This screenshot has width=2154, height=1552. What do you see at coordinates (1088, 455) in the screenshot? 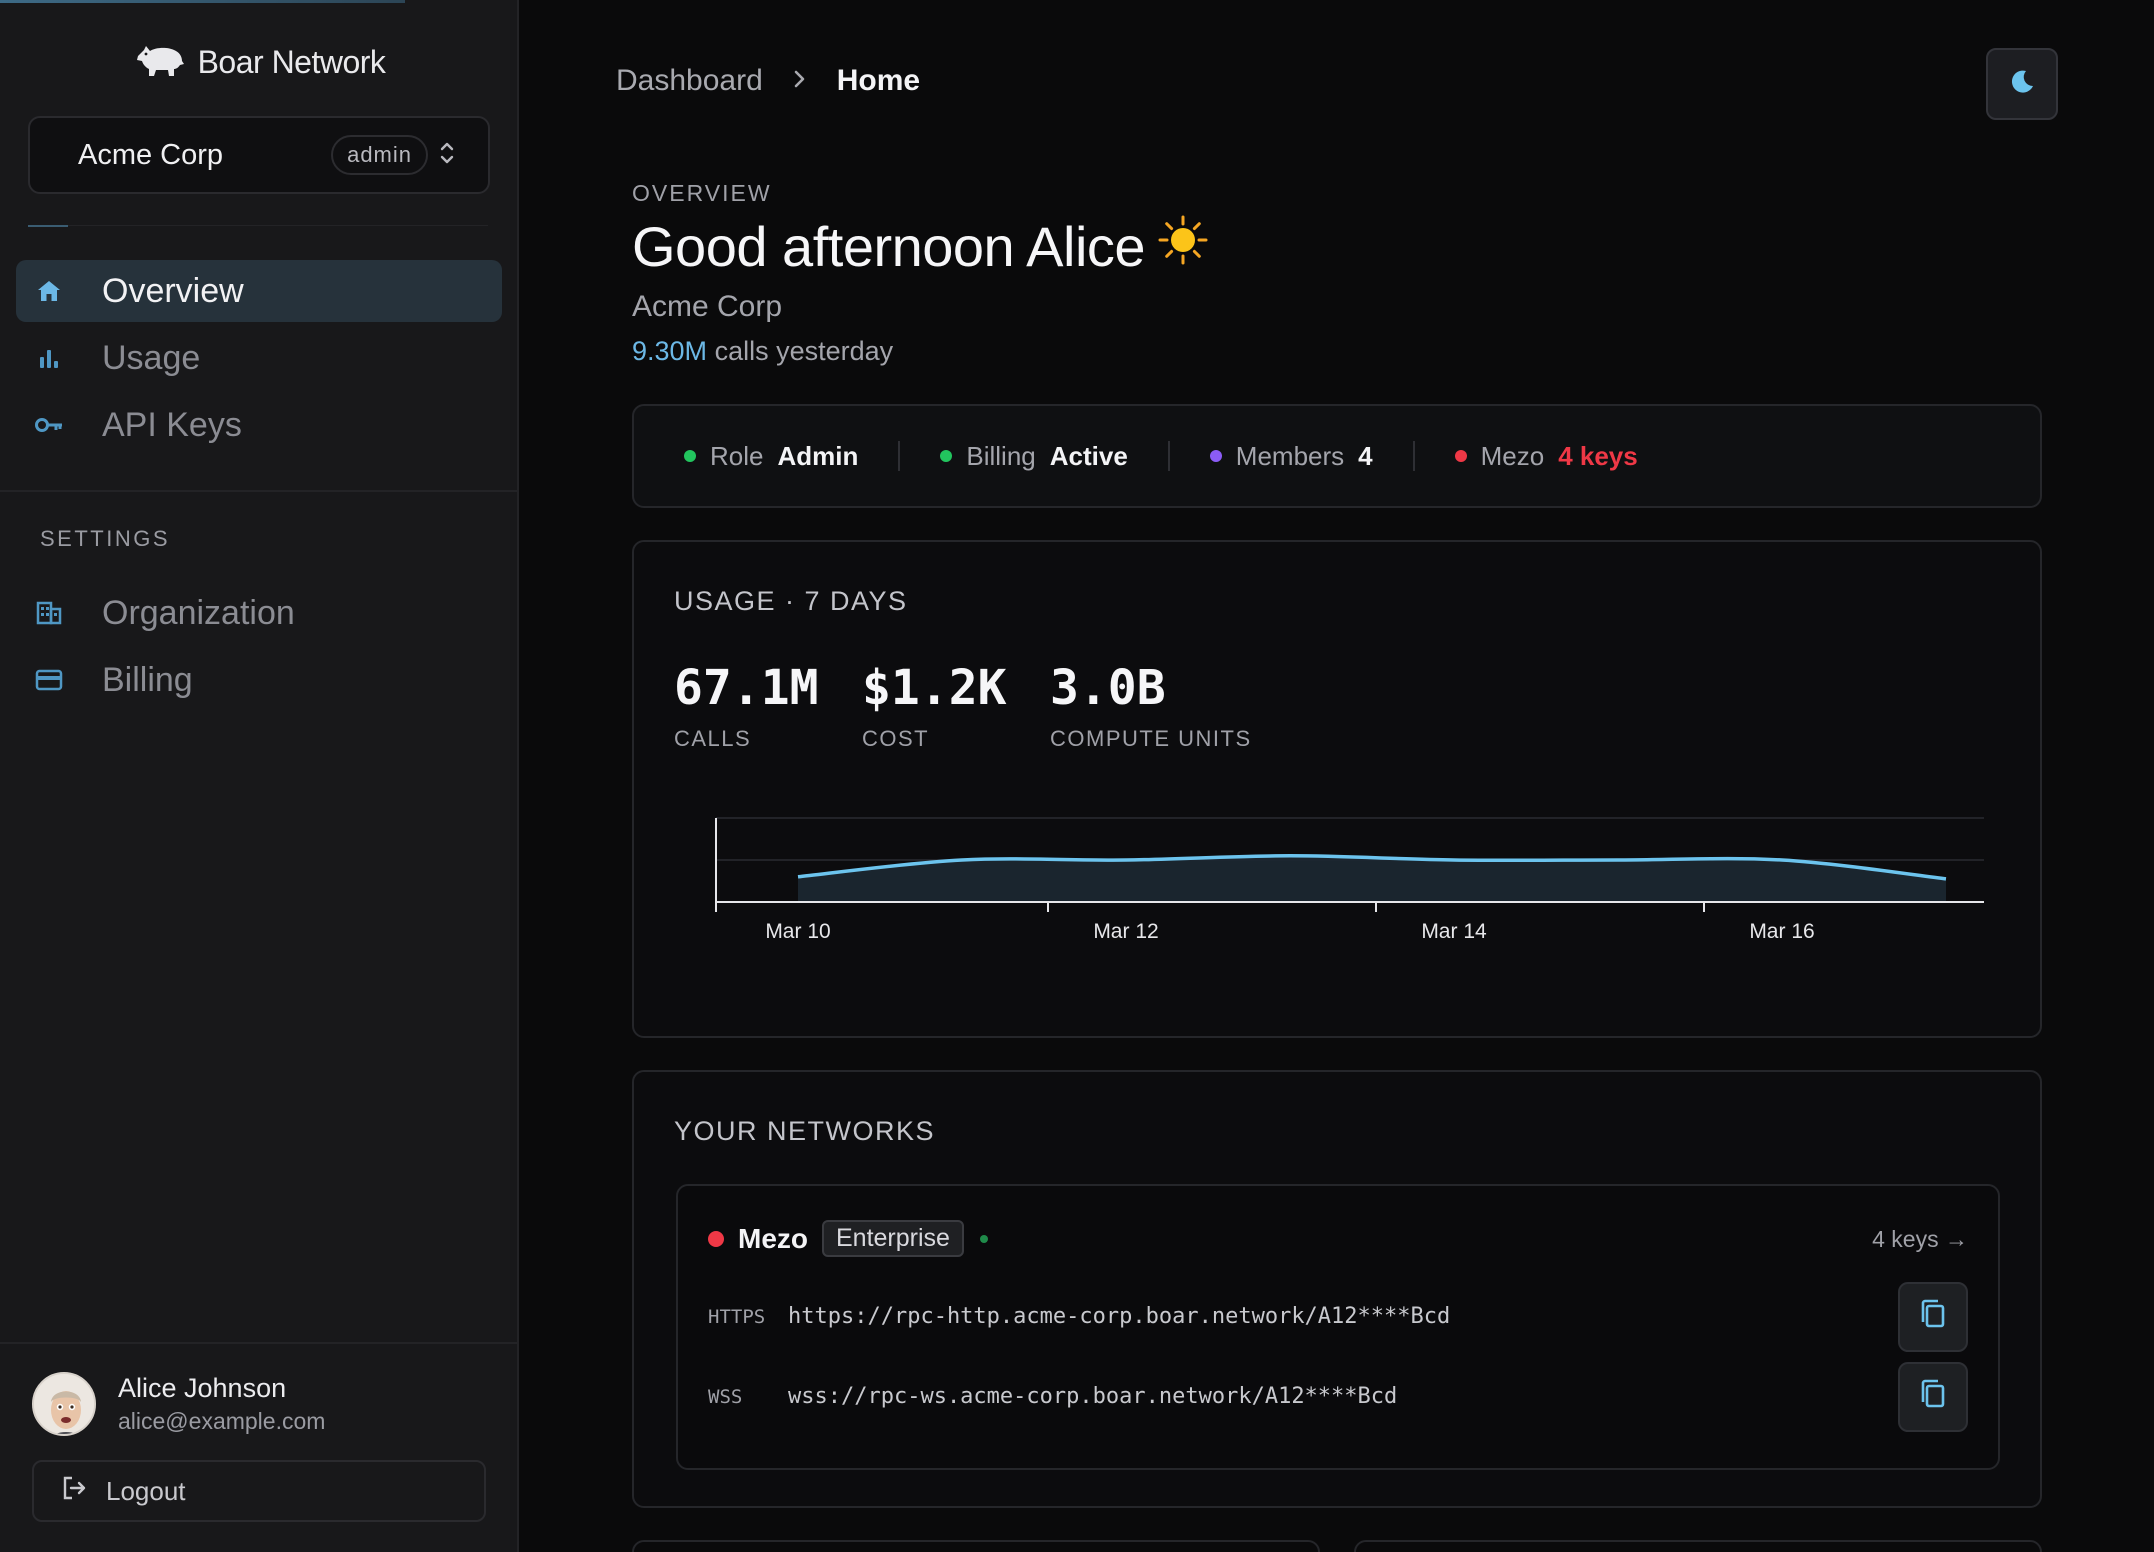
I see `status-value: Active` at bounding box center [1088, 455].